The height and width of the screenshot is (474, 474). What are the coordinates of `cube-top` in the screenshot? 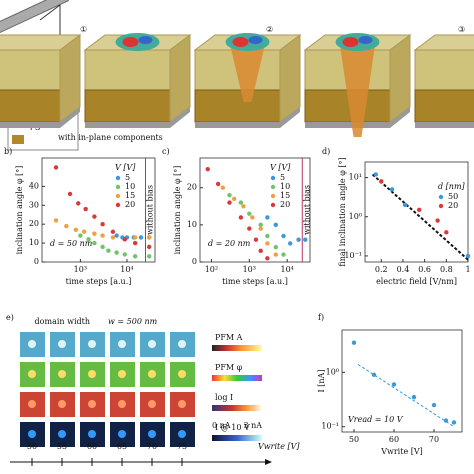 It's located at (443, 42).